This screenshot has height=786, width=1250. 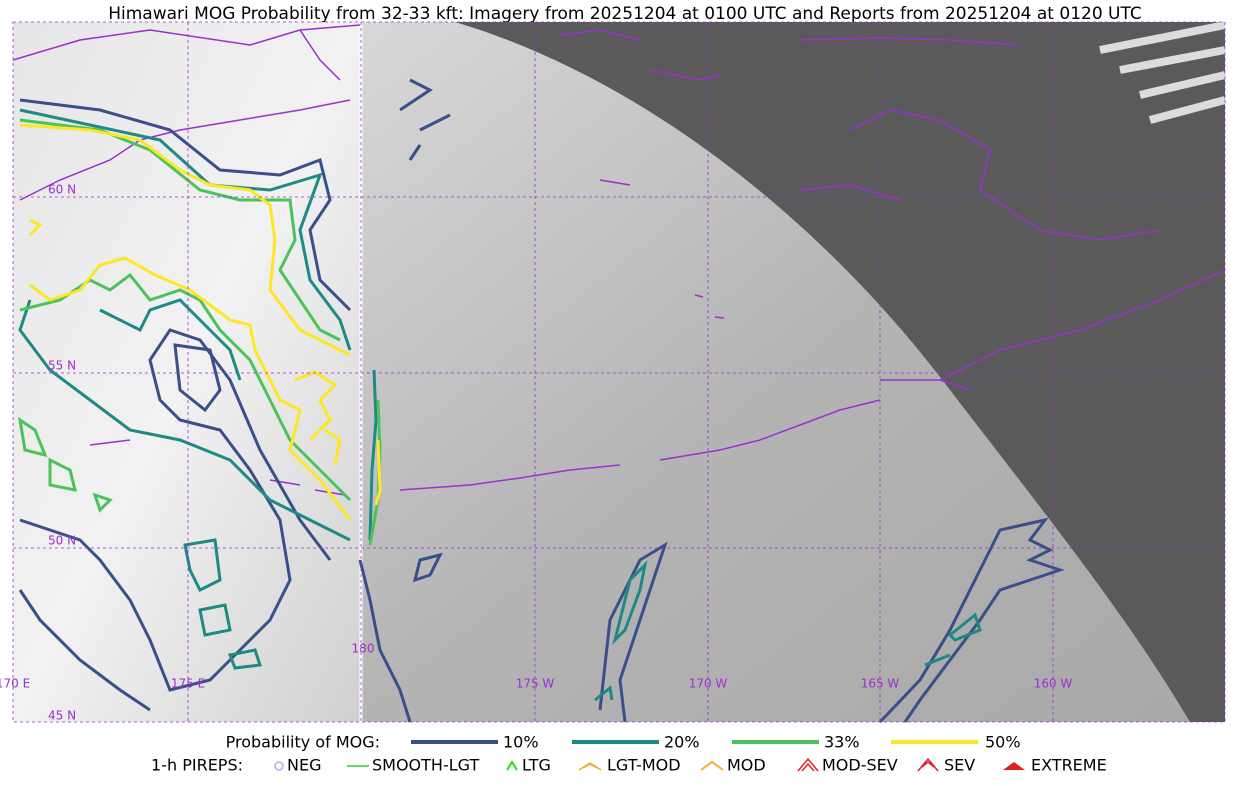 I want to click on lon-label: 175 W, so click(x=535, y=684).